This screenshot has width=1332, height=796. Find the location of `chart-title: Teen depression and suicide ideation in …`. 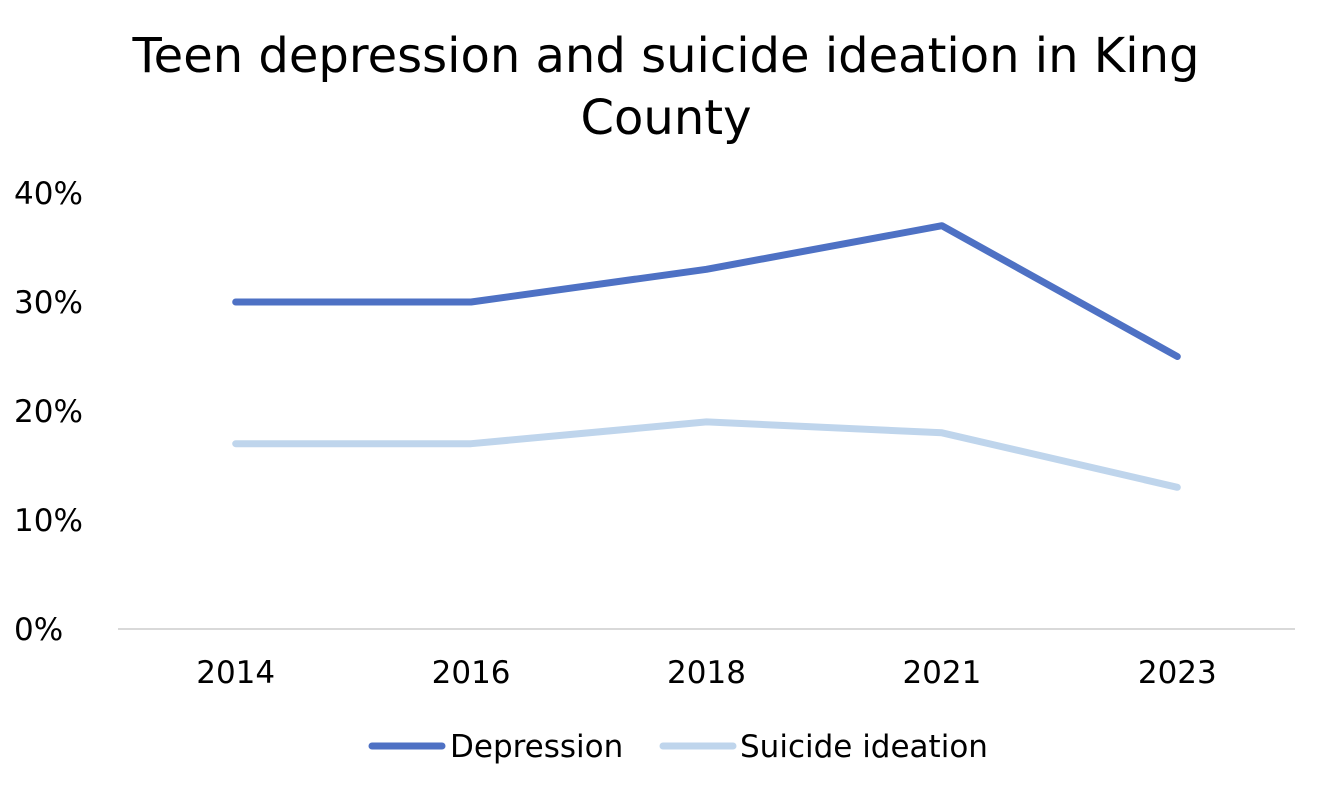

chart-title: Teen depression and suicide ideation in … is located at coordinates (666, 87).